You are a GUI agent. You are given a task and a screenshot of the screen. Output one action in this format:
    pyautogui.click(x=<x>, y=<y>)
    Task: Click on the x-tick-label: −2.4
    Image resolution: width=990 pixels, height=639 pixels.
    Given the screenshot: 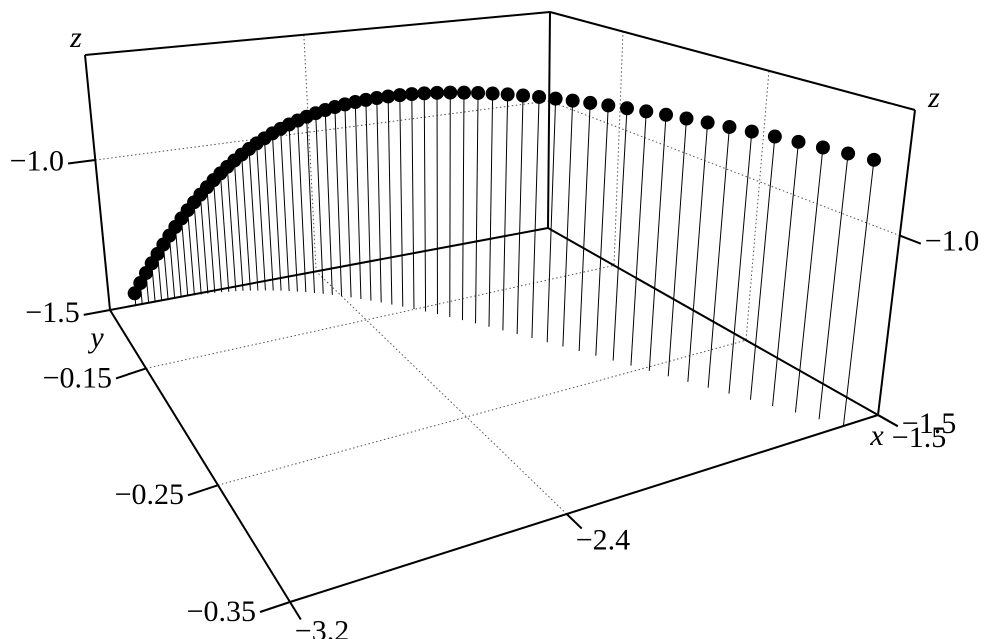 What is the action you would take?
    pyautogui.click(x=603, y=539)
    